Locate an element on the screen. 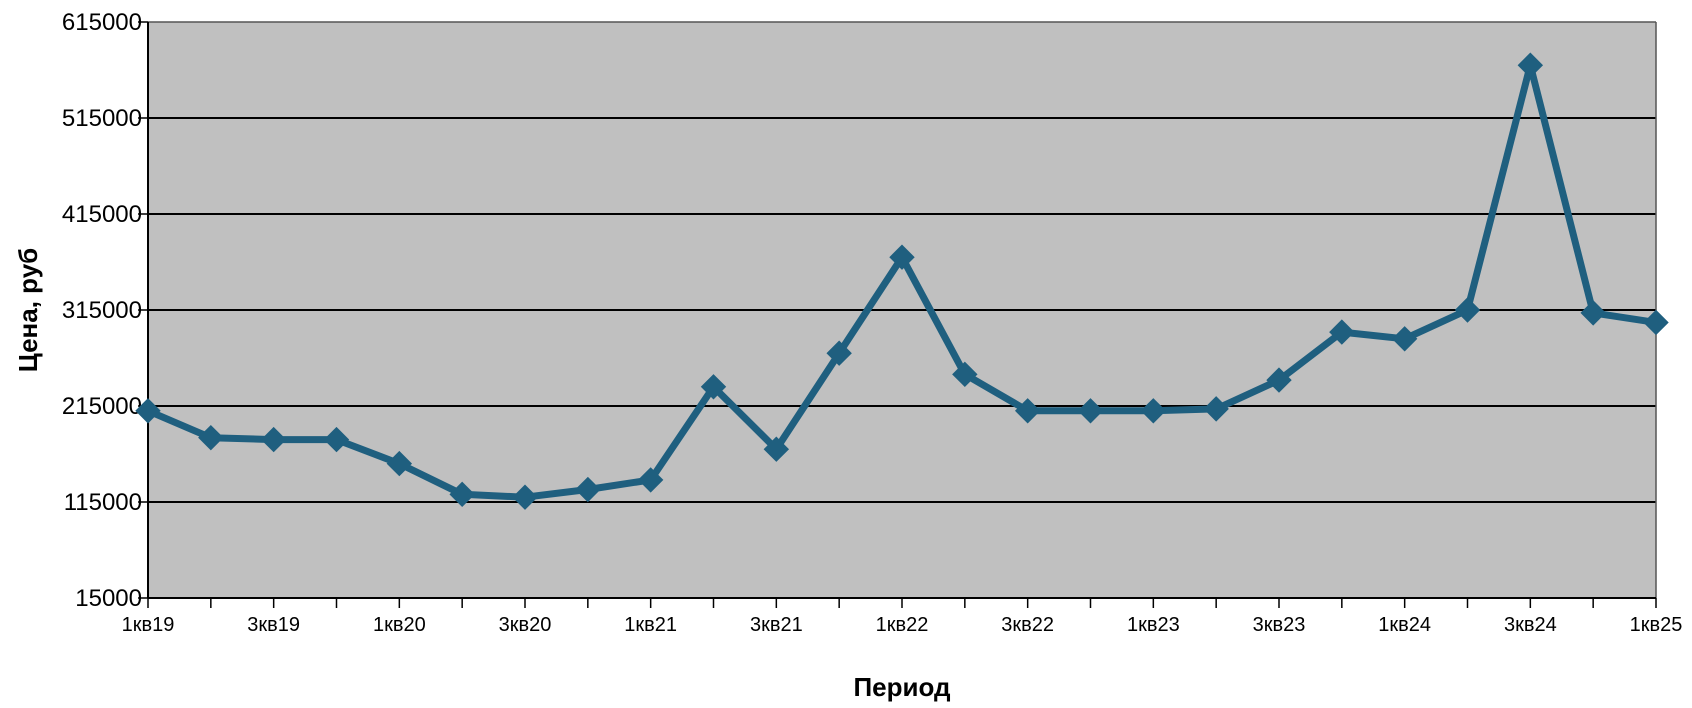 Image resolution: width=1692 pixels, height=708 pixels. x-tick-label: 3кв24 is located at coordinates (1530, 625).